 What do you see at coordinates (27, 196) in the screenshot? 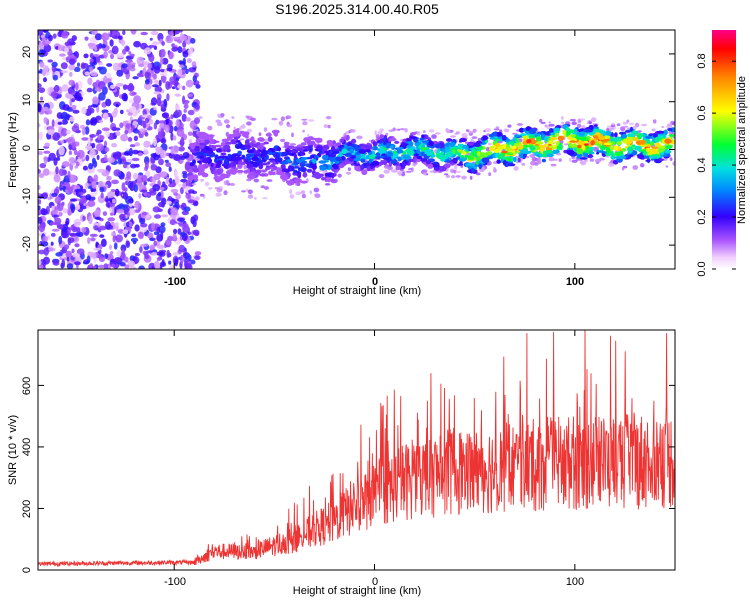
I see `top-ytick-label: -10` at bounding box center [27, 196].